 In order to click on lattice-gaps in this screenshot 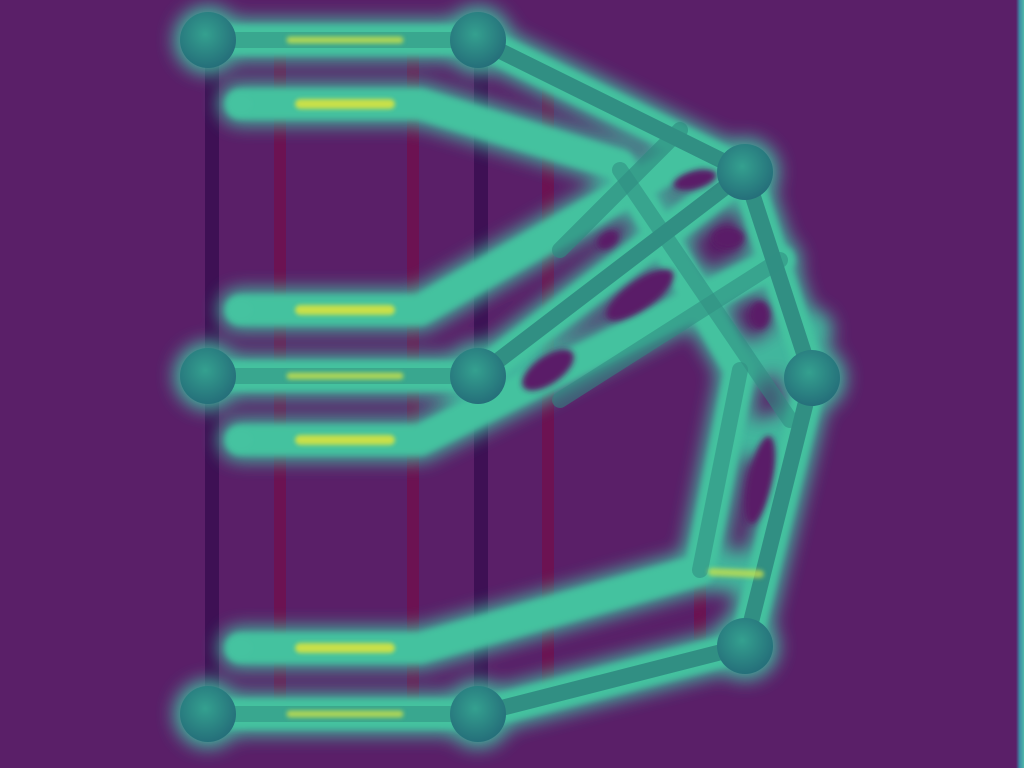, I will do `click(649, 347)`.